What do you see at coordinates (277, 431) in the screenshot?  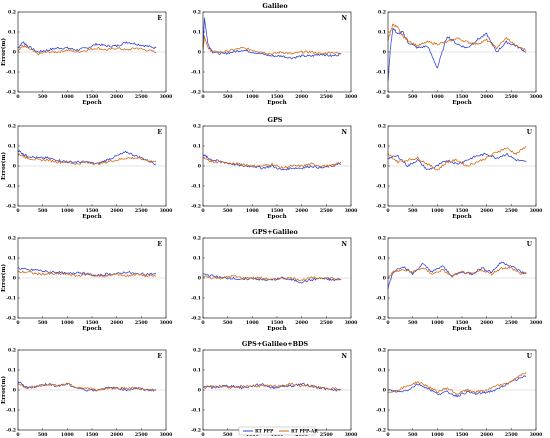 I see `legend-box` at bounding box center [277, 431].